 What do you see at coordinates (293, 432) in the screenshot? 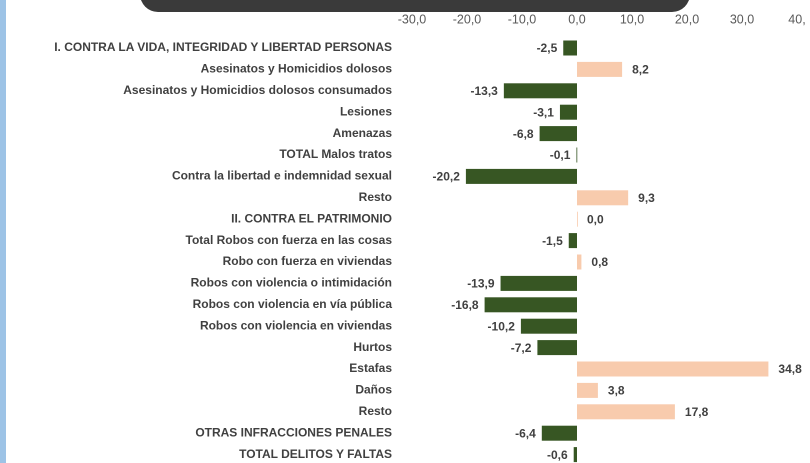
I see `category-label: OTRAS INFRACCIONES PENALES` at bounding box center [293, 432].